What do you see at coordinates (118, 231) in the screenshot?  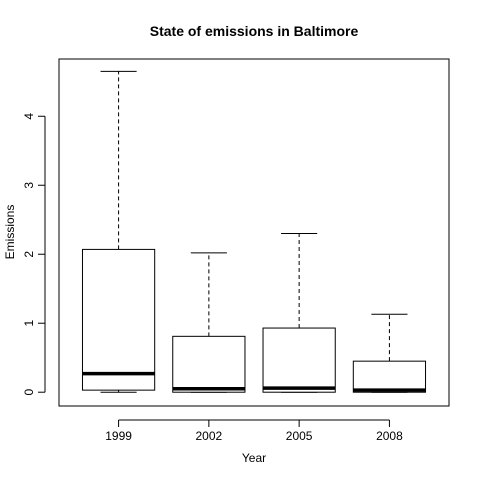 I see `box-1999` at bounding box center [118, 231].